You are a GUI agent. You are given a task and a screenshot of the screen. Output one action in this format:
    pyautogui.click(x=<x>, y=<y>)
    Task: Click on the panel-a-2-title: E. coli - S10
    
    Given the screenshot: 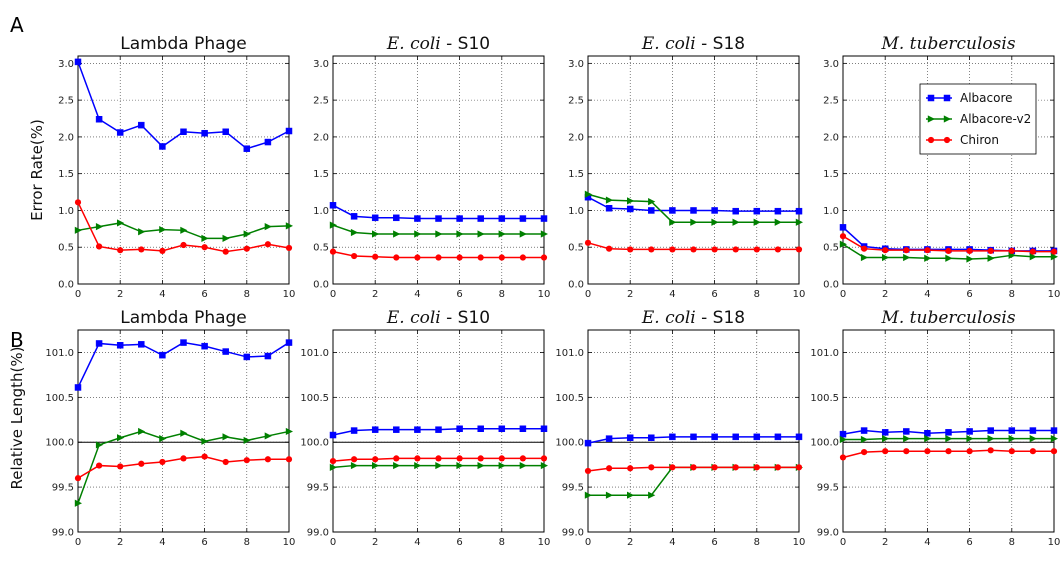 What is the action you would take?
    pyautogui.click(x=438, y=44)
    